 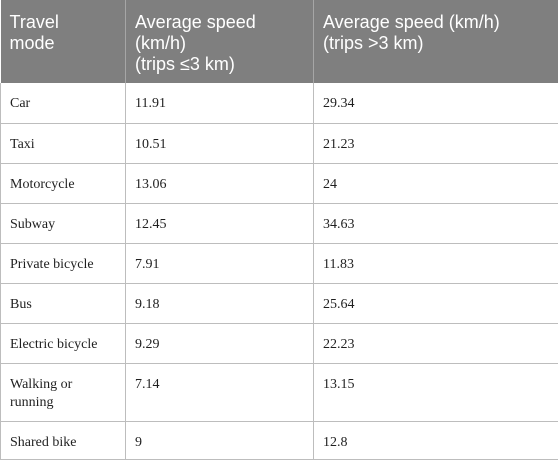 What do you see at coordinates (435, 343) in the screenshot?
I see `speed-long-cell: 22.23` at bounding box center [435, 343].